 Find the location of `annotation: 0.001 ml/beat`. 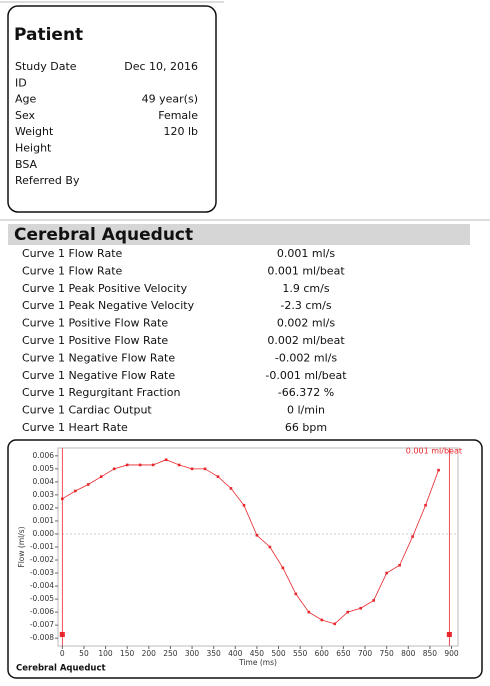

annotation: 0.001 ml/beat is located at coordinates (434, 451).